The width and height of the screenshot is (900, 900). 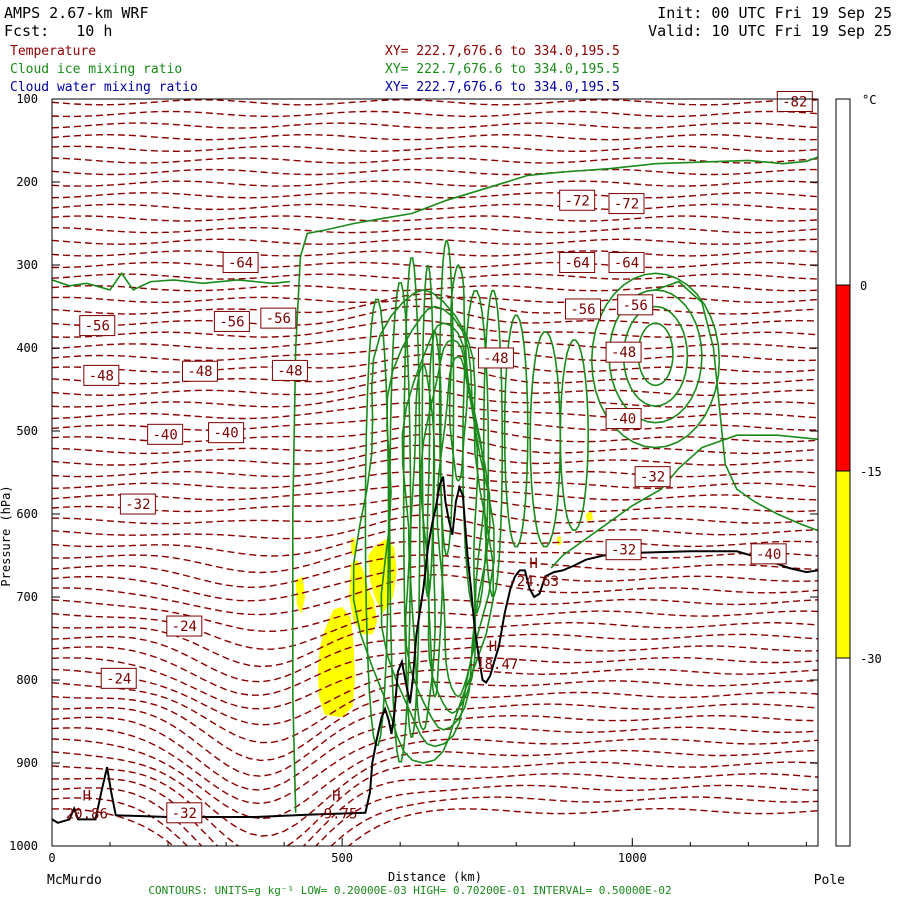 I want to click on extremum-marker: H, so click(x=336, y=796).